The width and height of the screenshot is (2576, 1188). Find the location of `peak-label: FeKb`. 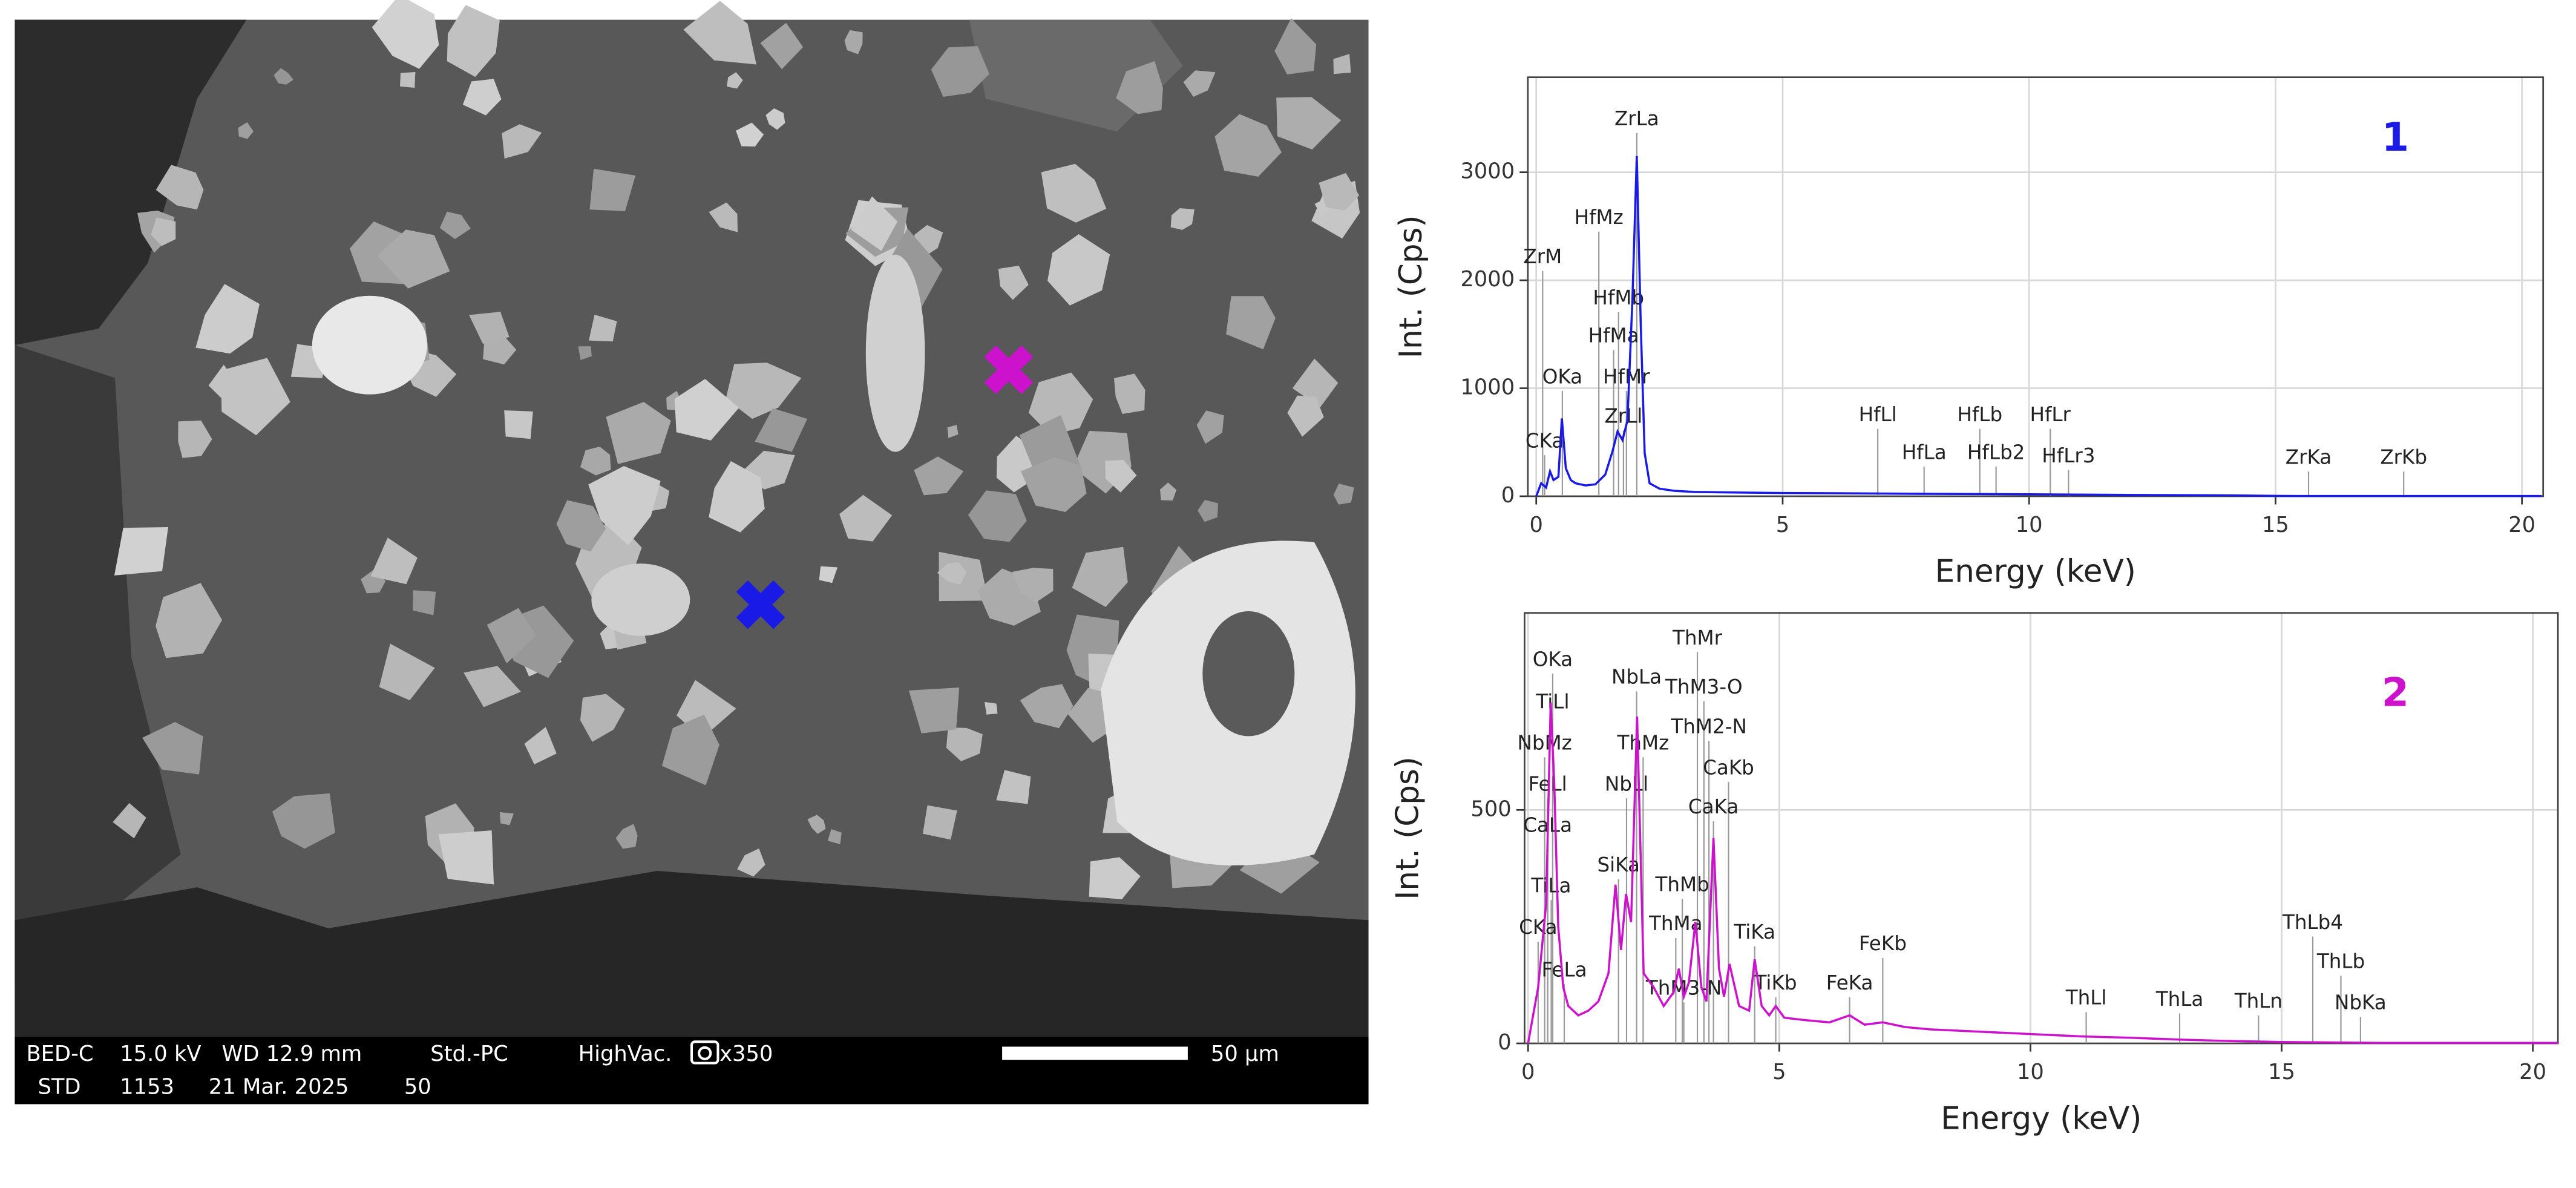

peak-label: FeKb is located at coordinates (1883, 943).